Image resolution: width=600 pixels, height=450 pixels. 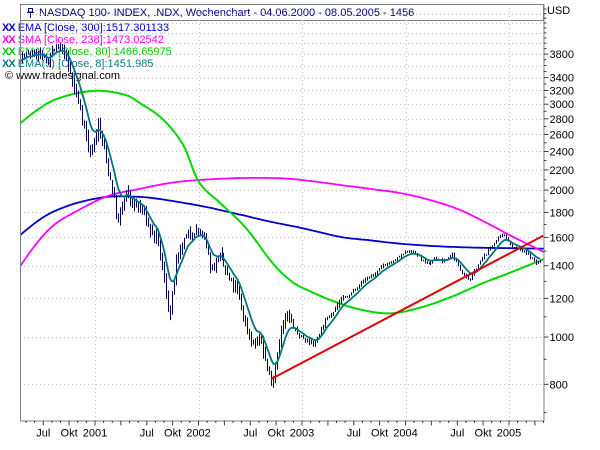 What do you see at coordinates (562, 136) in the screenshot?
I see `y-axis-label: 2600` at bounding box center [562, 136].